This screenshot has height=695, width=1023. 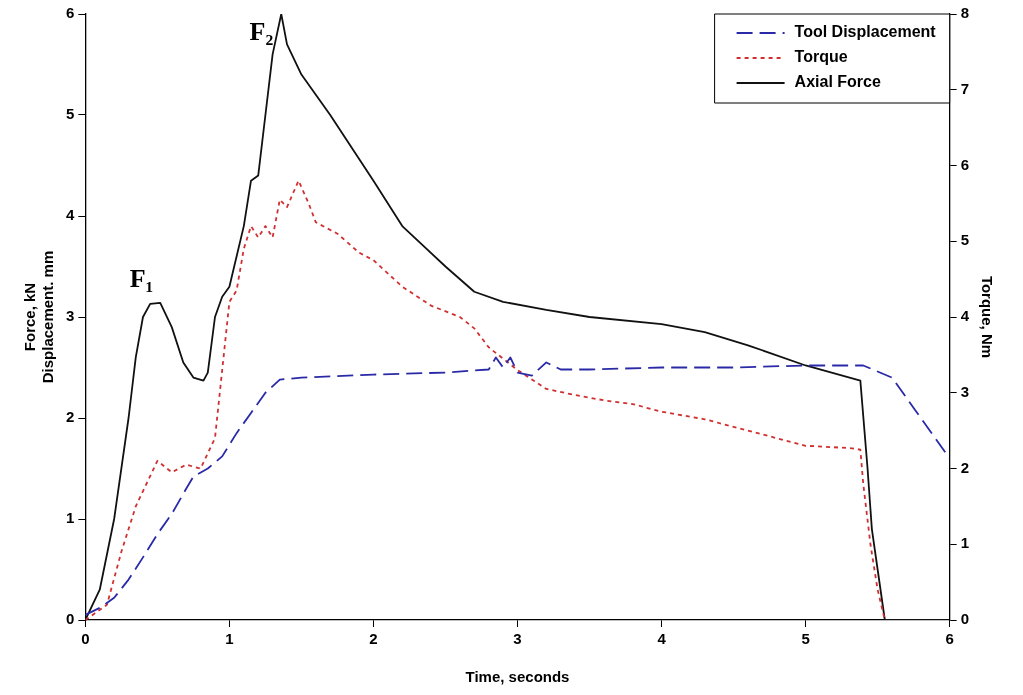 What do you see at coordinates (662, 639) in the screenshot?
I see `x-tick-label: 4` at bounding box center [662, 639].